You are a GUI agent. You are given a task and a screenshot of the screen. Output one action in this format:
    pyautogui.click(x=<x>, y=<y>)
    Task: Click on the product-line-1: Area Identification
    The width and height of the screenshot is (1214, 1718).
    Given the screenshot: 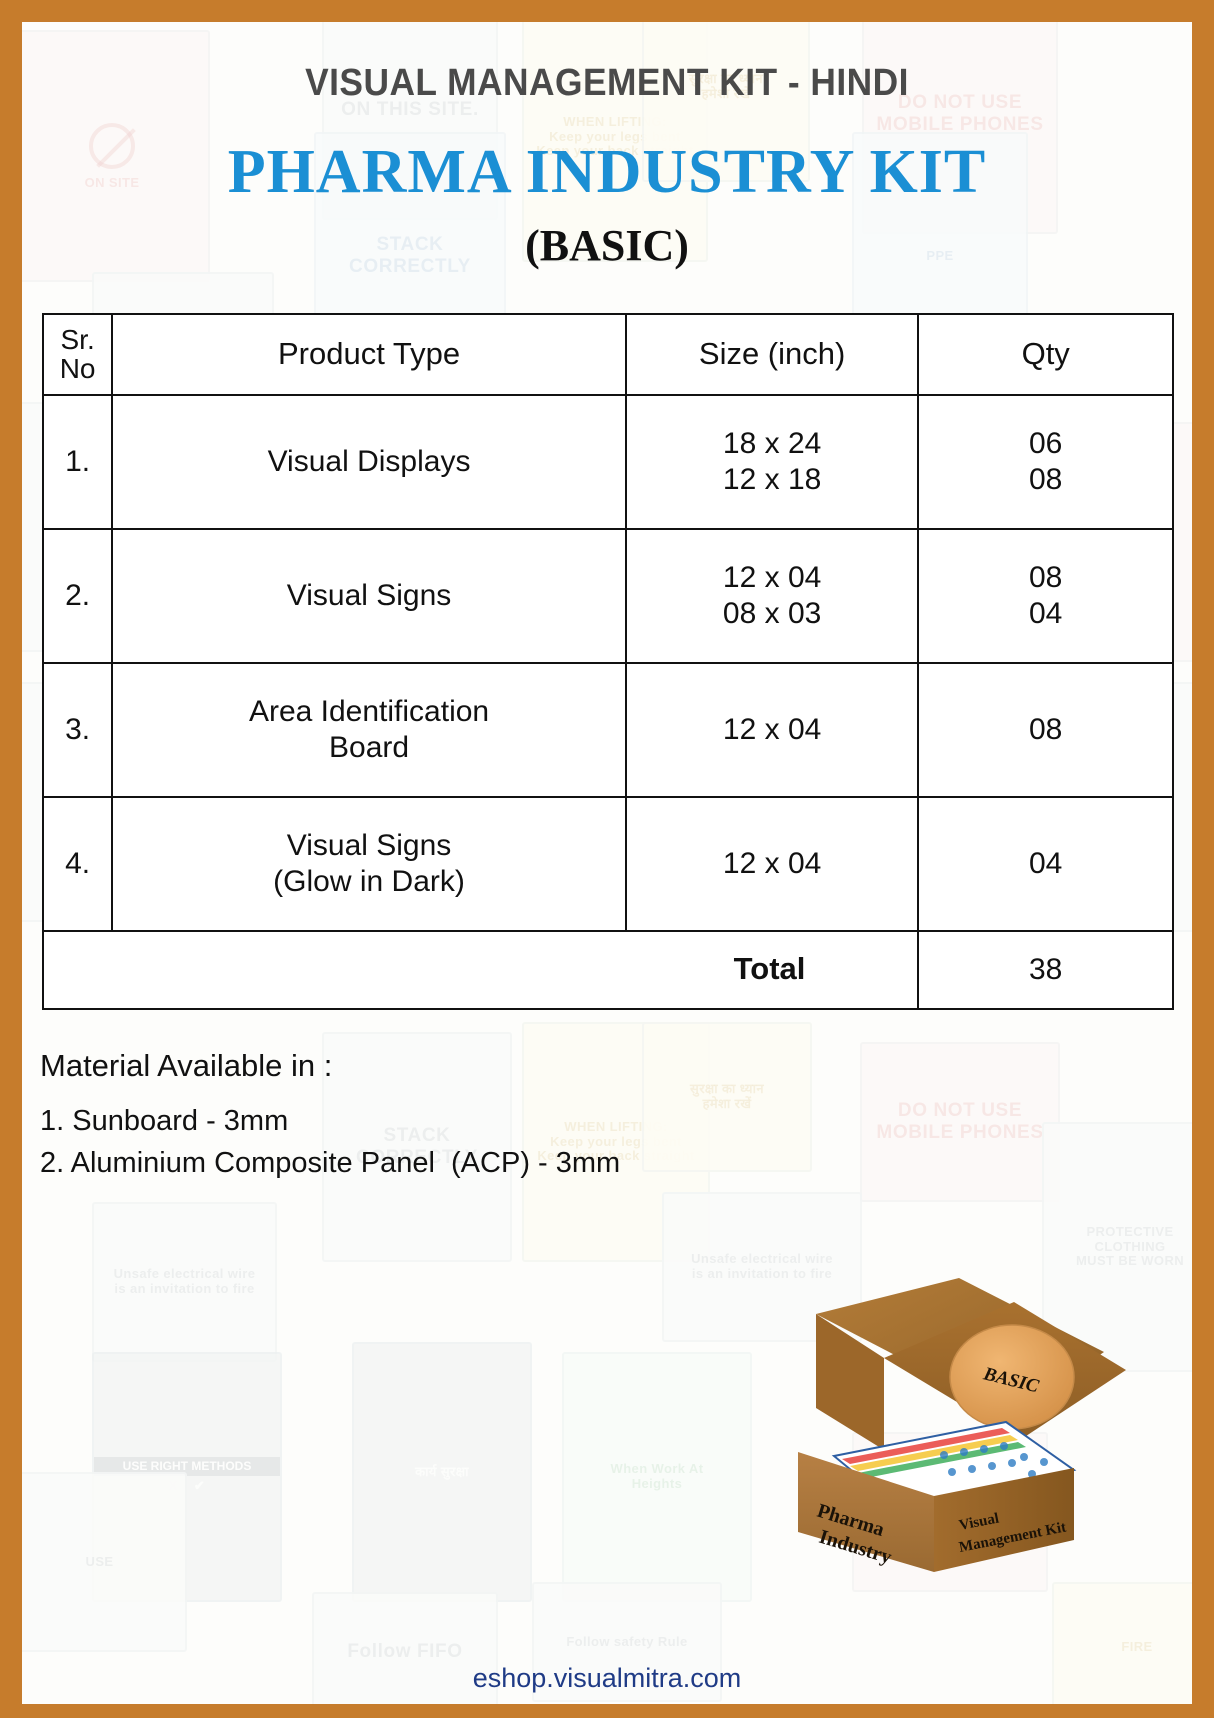 What is the action you would take?
    pyautogui.click(x=369, y=712)
    